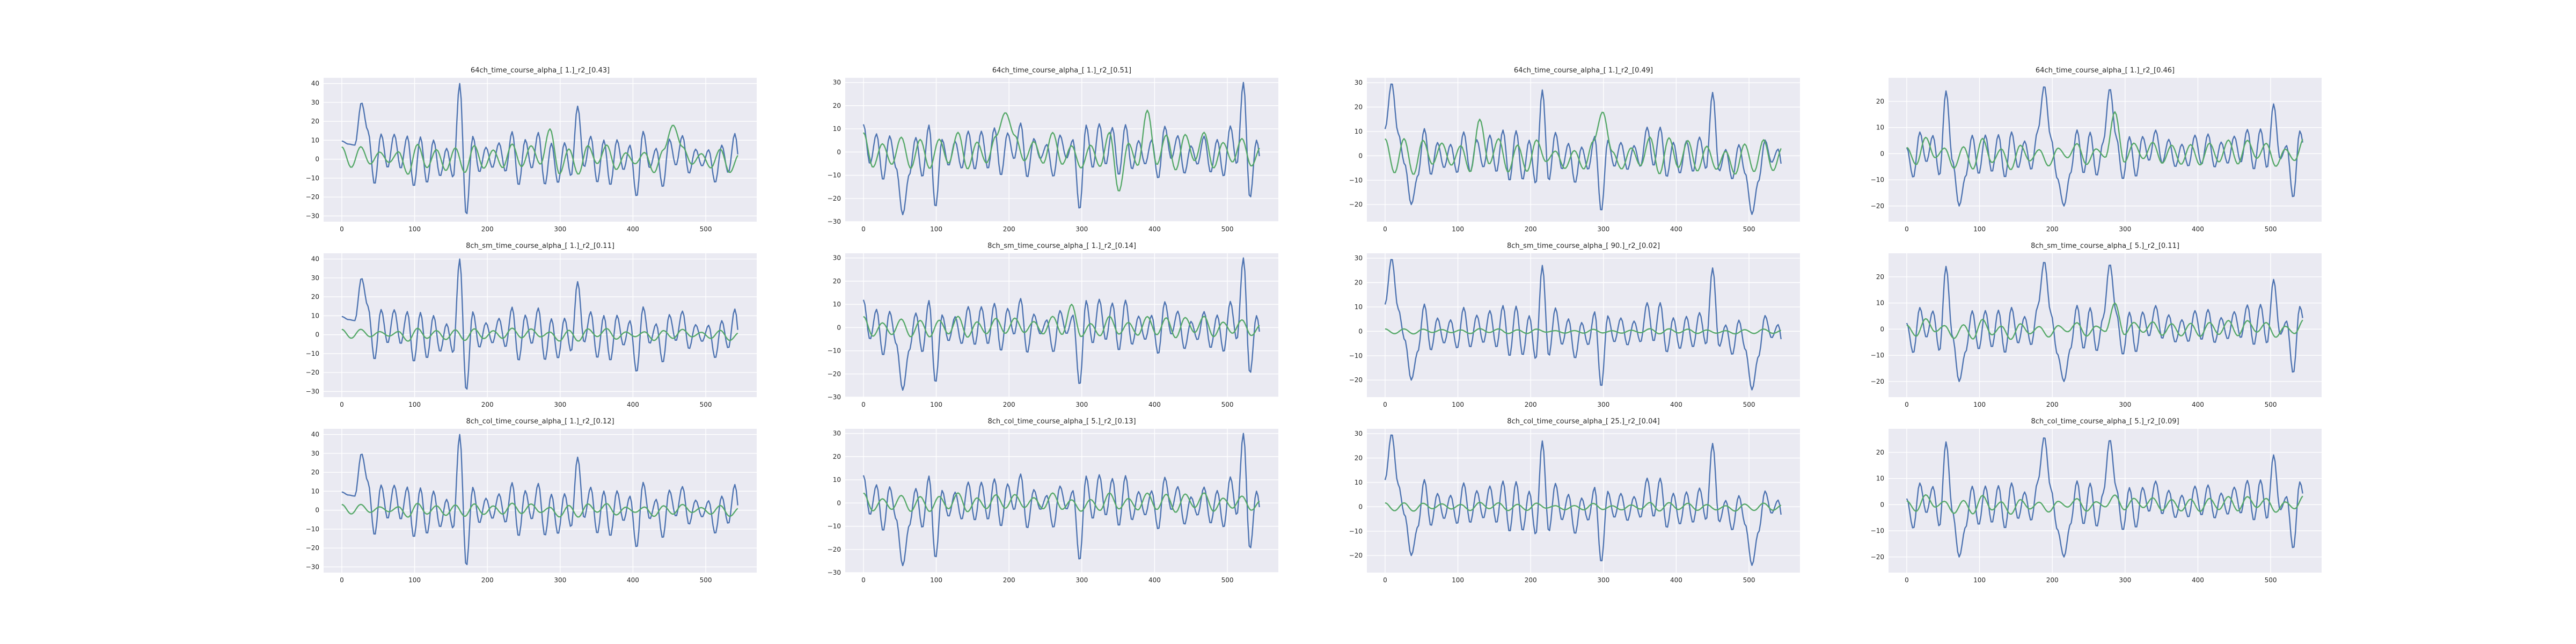 The image size is (2576, 644). What do you see at coordinates (315, 434) in the screenshot?
I see `y-tick-label: 40` at bounding box center [315, 434].